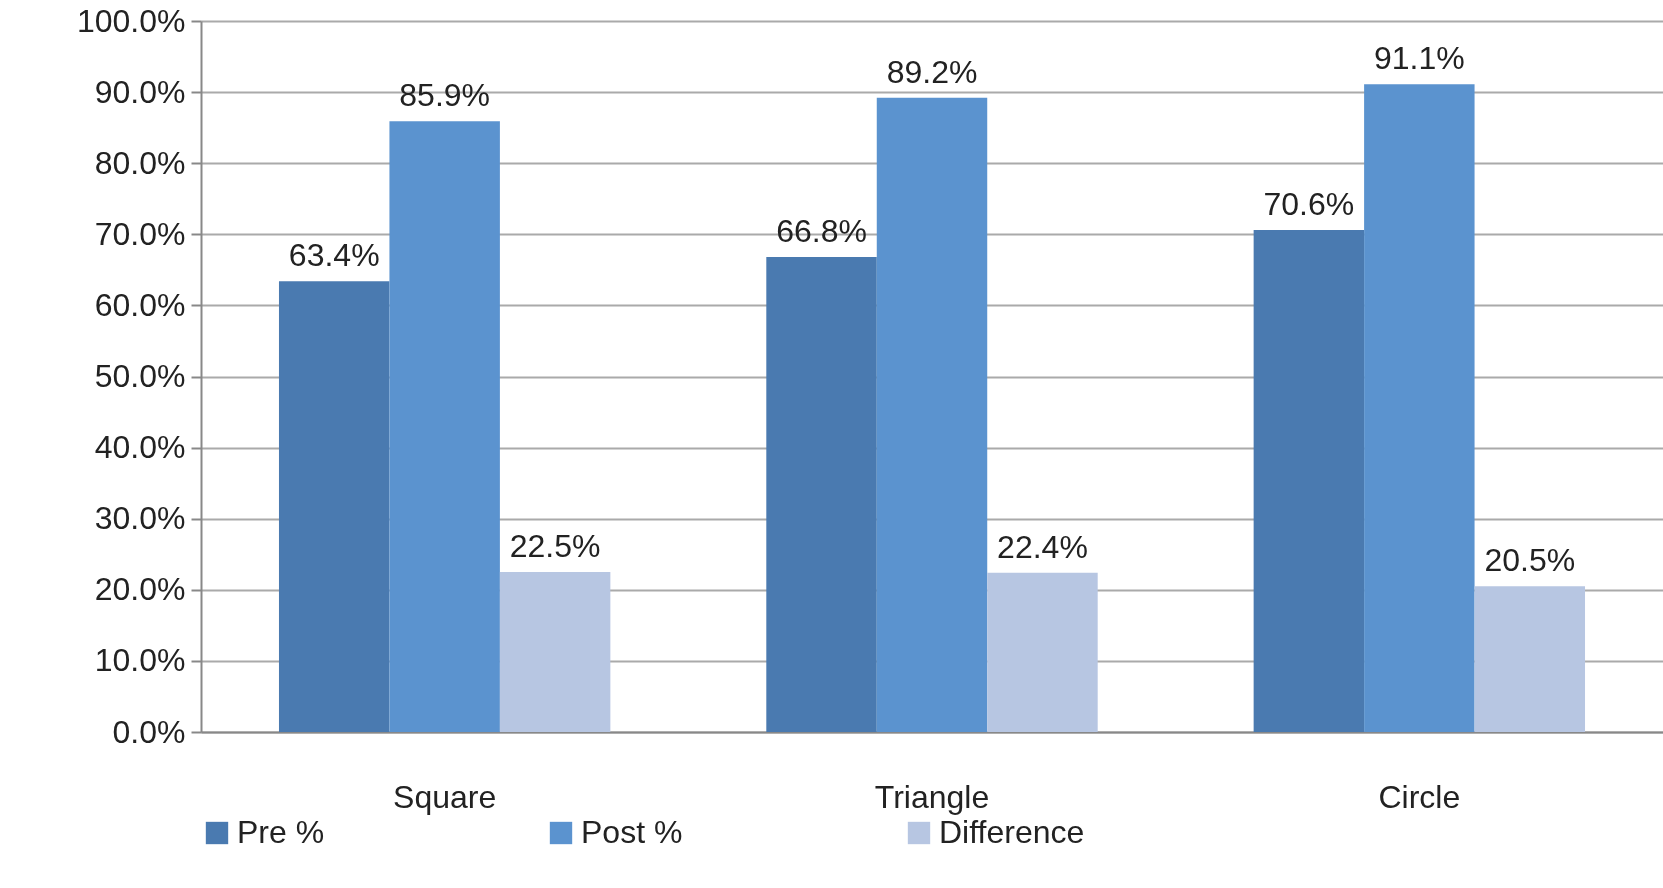  What do you see at coordinates (140, 233) in the screenshot?
I see `y-tick-label: 70.0%` at bounding box center [140, 233].